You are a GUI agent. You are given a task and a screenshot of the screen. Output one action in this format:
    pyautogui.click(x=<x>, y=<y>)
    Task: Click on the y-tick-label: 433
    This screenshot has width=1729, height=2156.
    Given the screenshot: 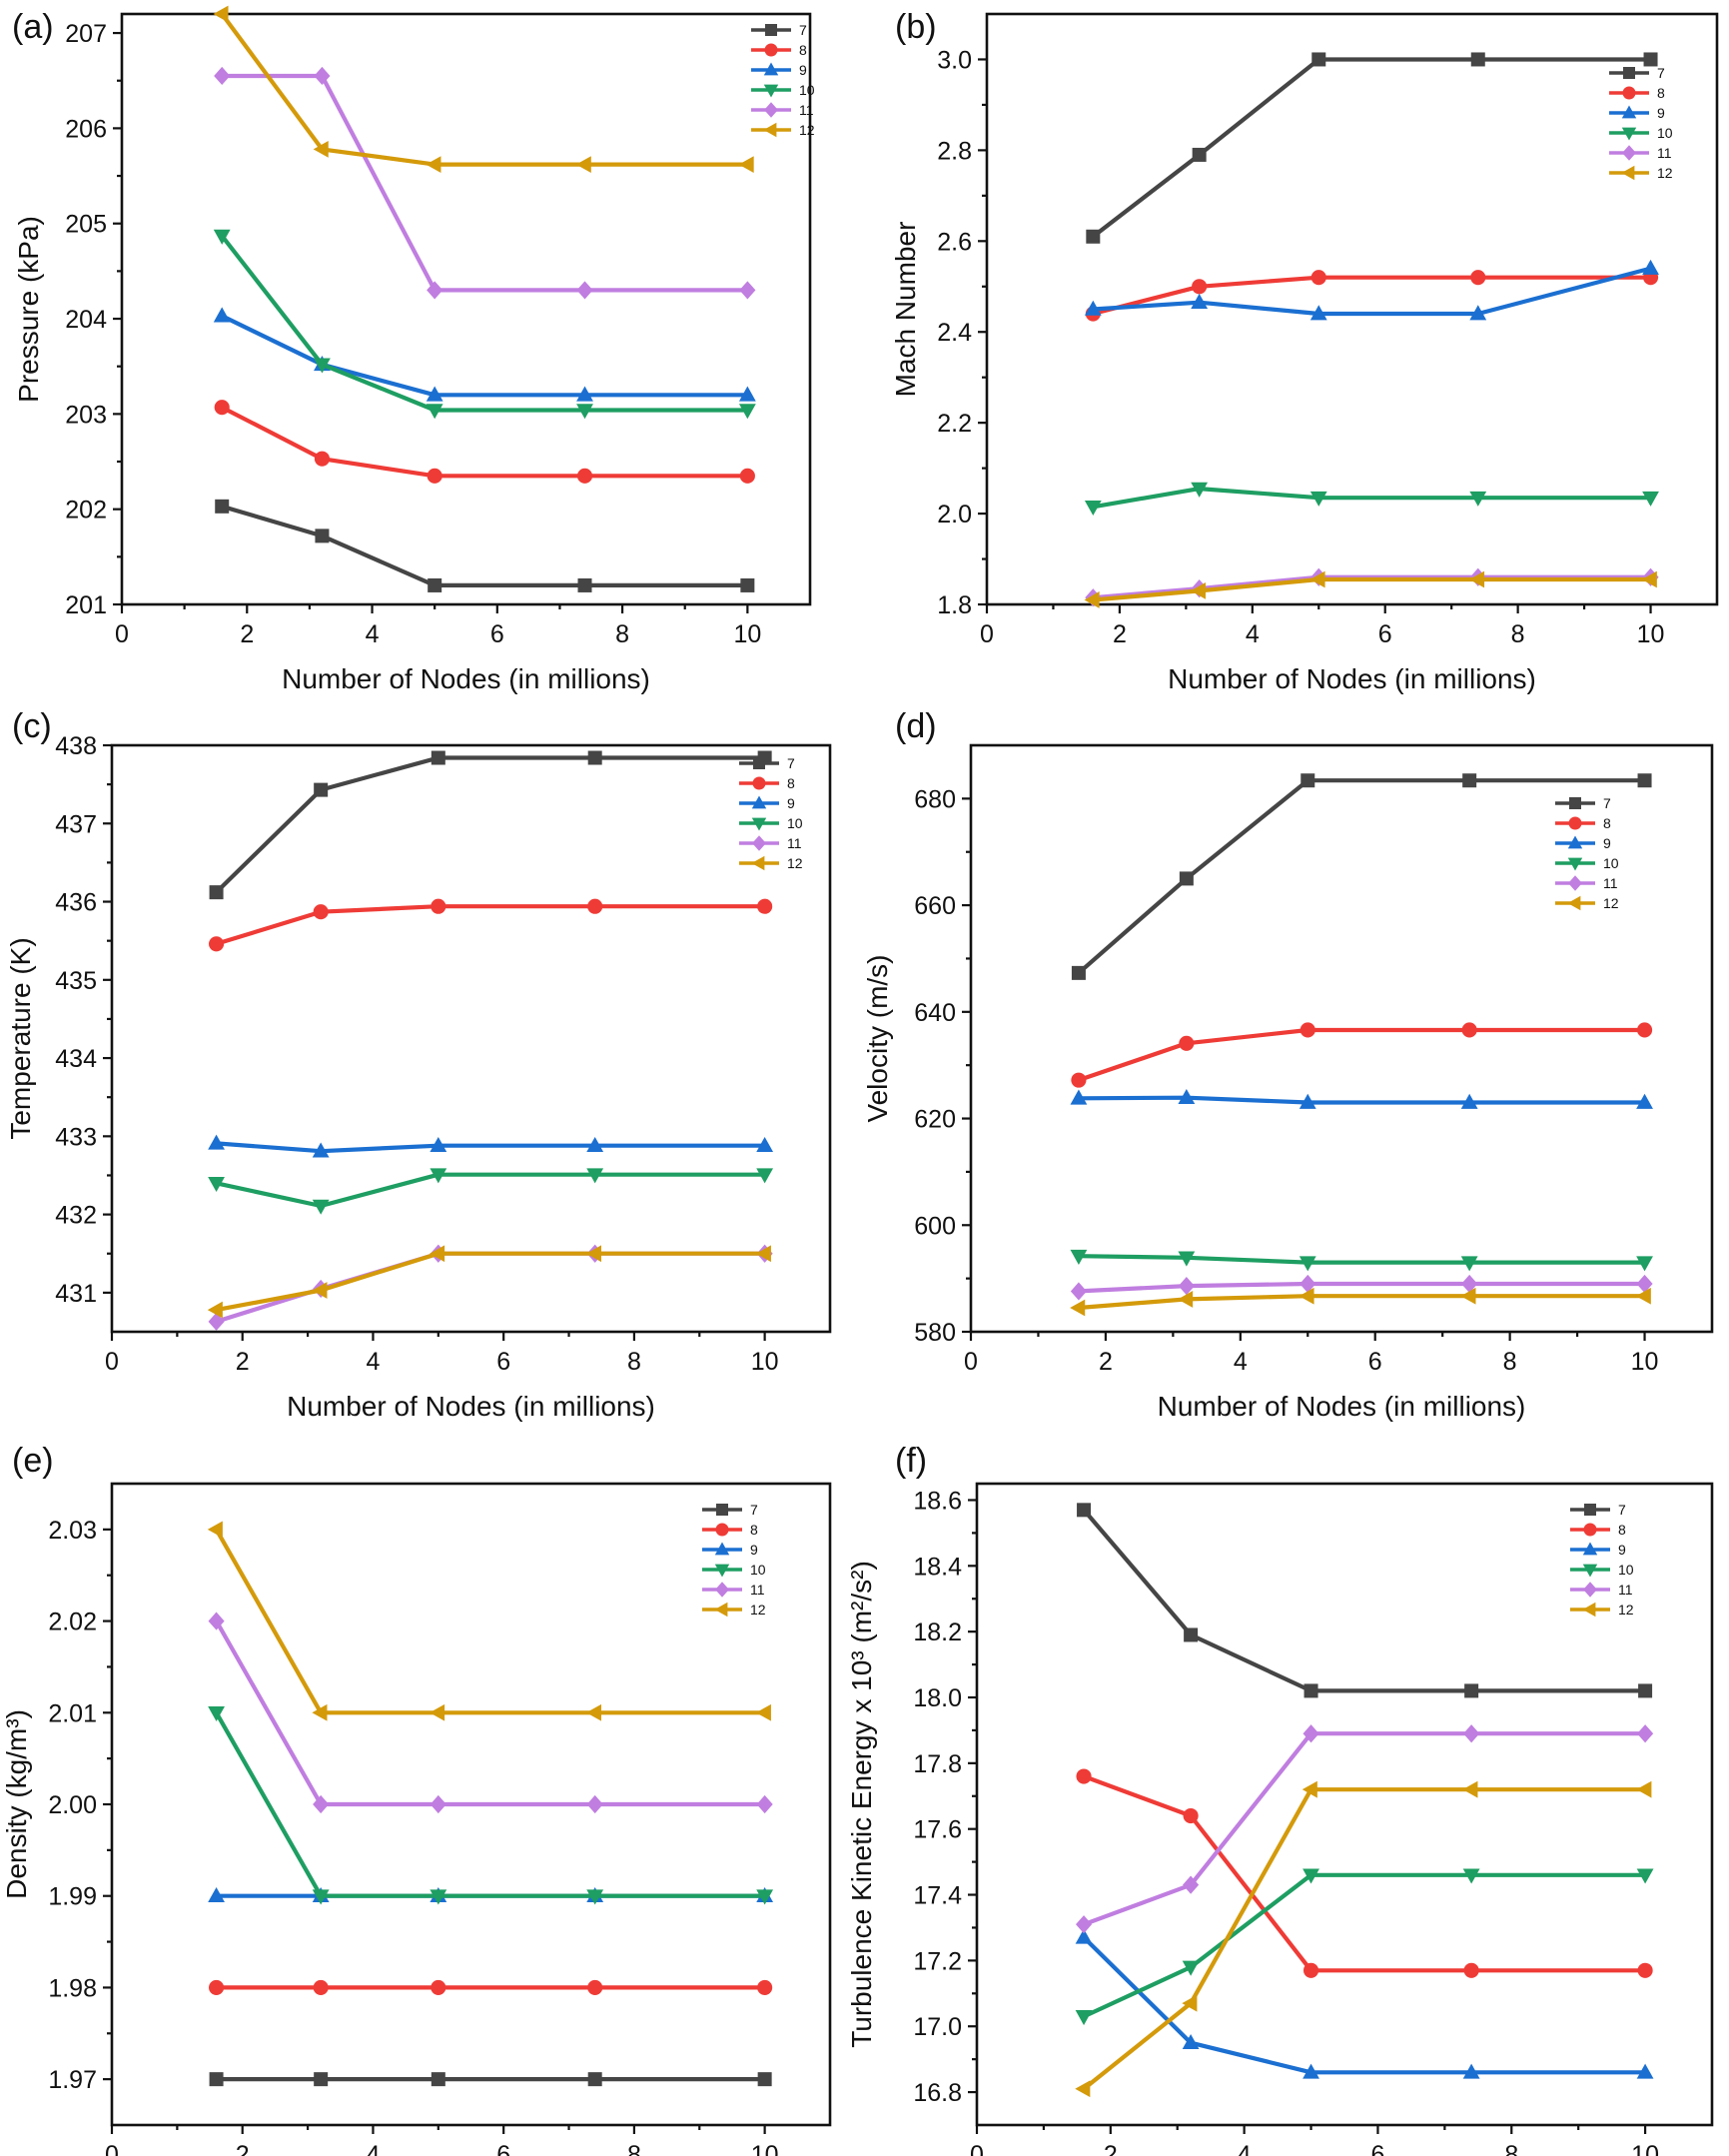 What is the action you would take?
    pyautogui.click(x=76, y=1137)
    